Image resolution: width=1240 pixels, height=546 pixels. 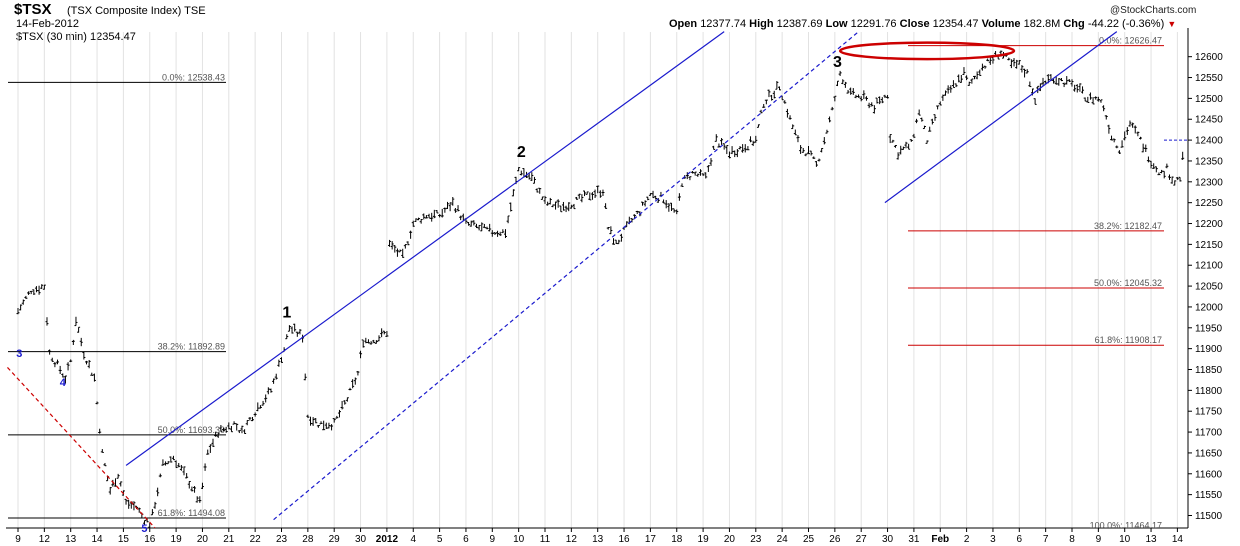 What do you see at coordinates (1126, 24) in the screenshot?
I see `chg-value: -44.22 (-0.36%)` at bounding box center [1126, 24].